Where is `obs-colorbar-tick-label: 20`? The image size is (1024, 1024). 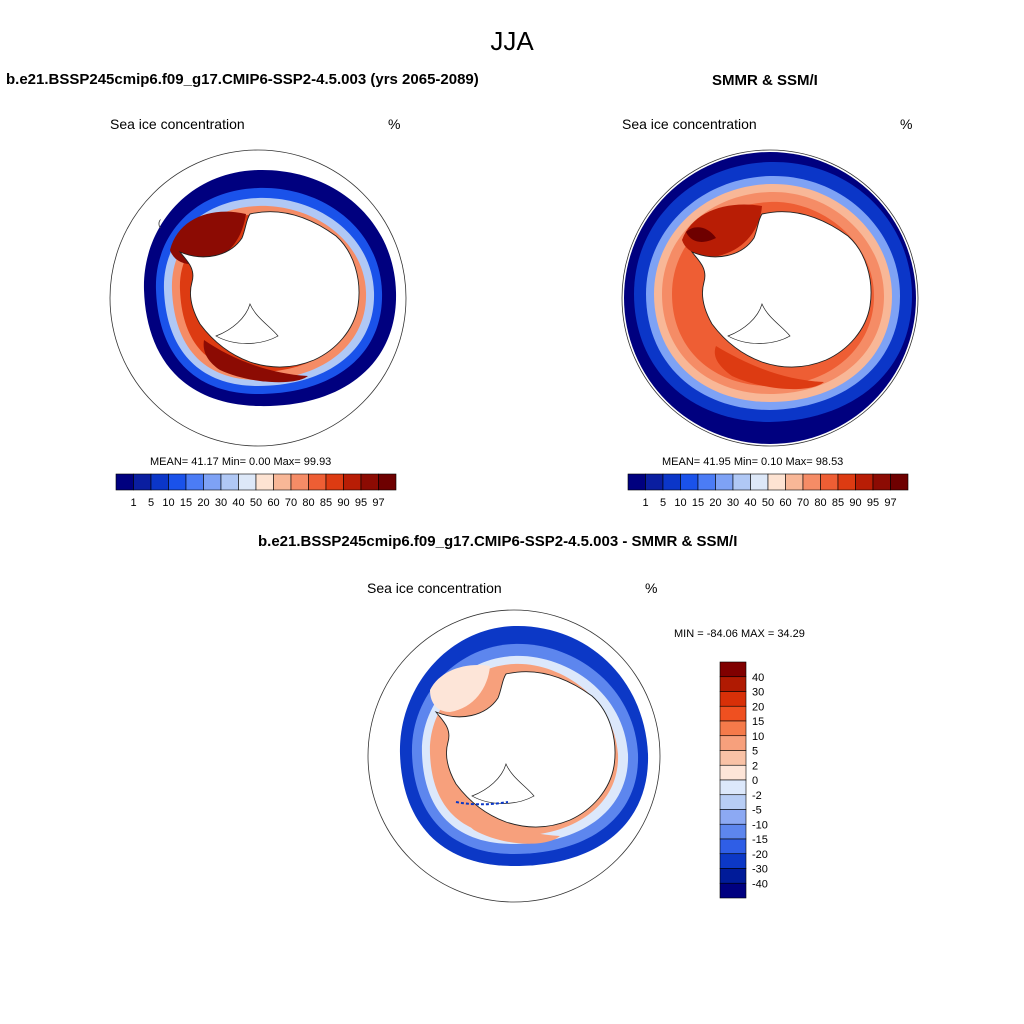 obs-colorbar-tick-label: 20 is located at coordinates (715, 503).